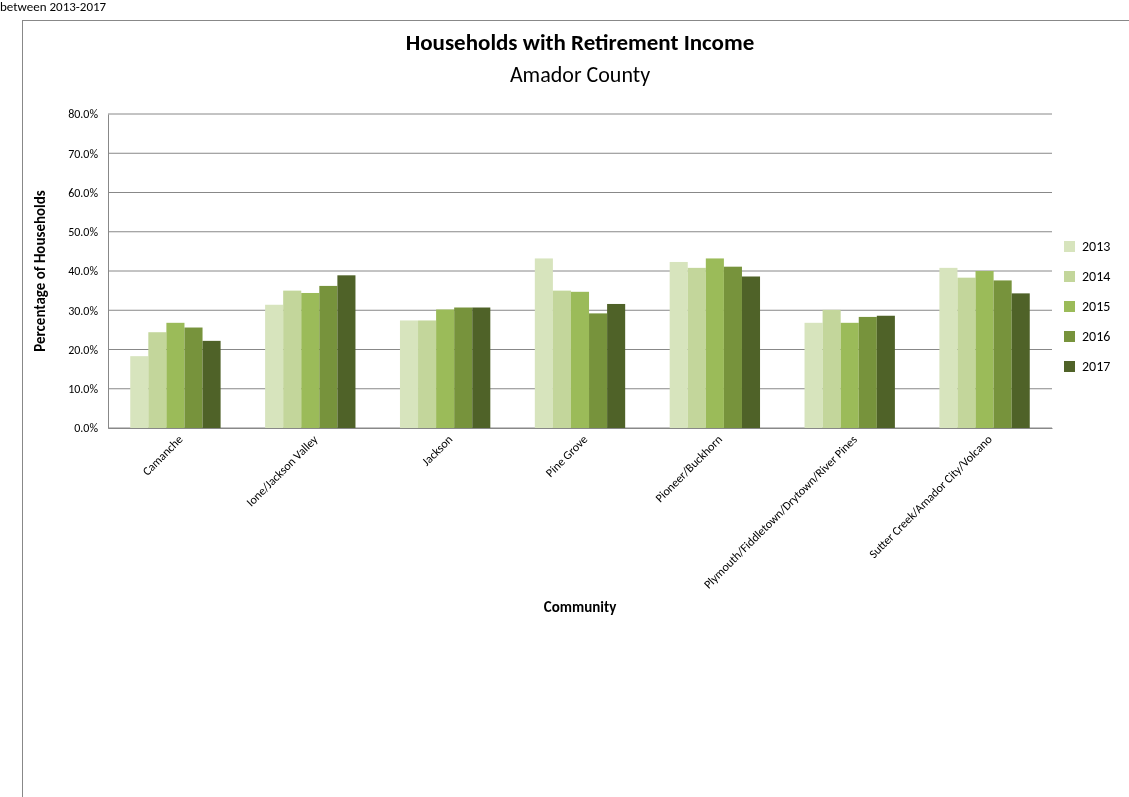  I want to click on chart-title: Households with Retirement Income, so click(580, 42).